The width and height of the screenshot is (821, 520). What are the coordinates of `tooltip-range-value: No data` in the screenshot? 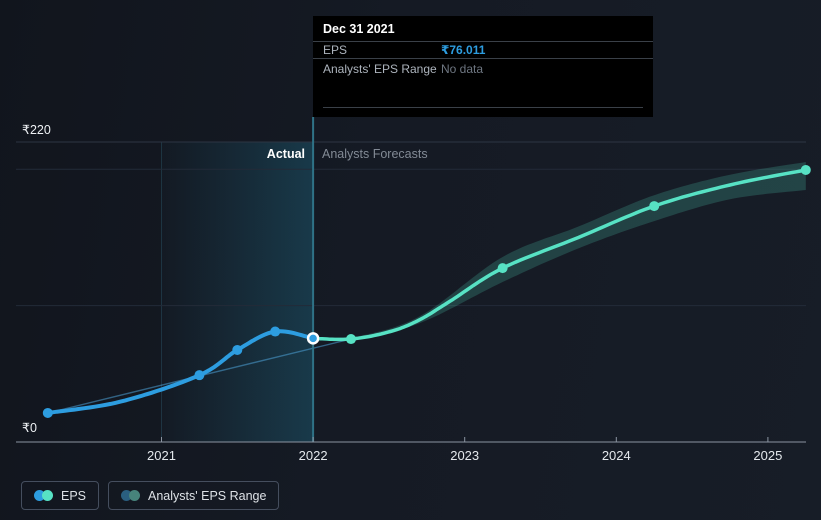 It's located at (462, 68).